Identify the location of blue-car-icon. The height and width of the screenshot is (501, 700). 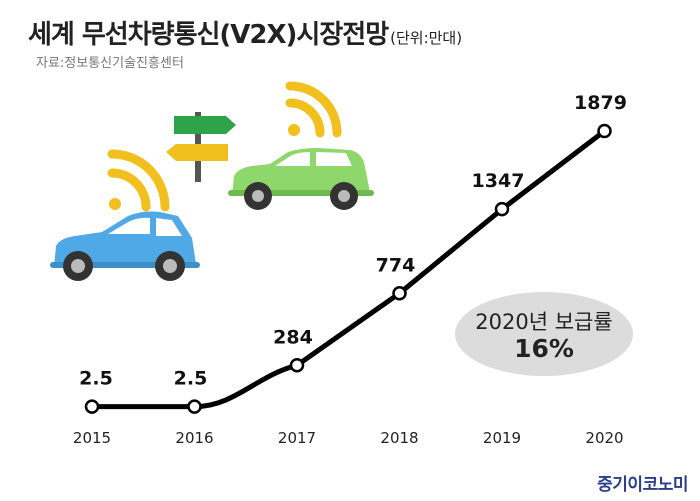
(125, 246).